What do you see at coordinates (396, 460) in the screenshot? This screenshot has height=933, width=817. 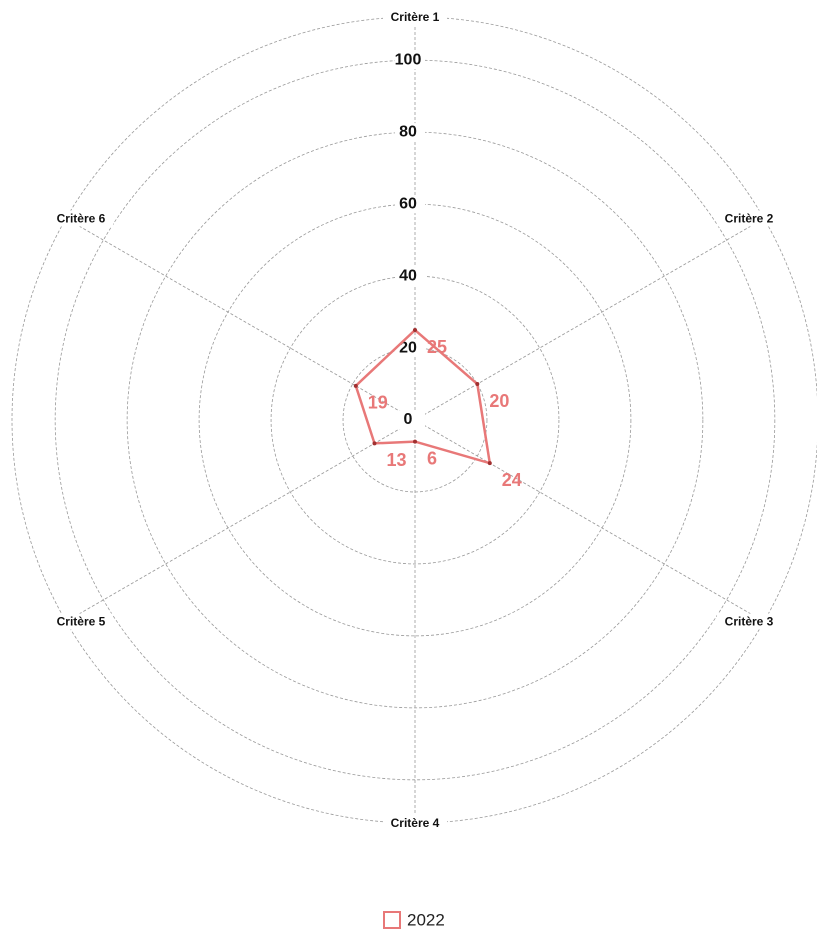 I see `data-label: 13` at bounding box center [396, 460].